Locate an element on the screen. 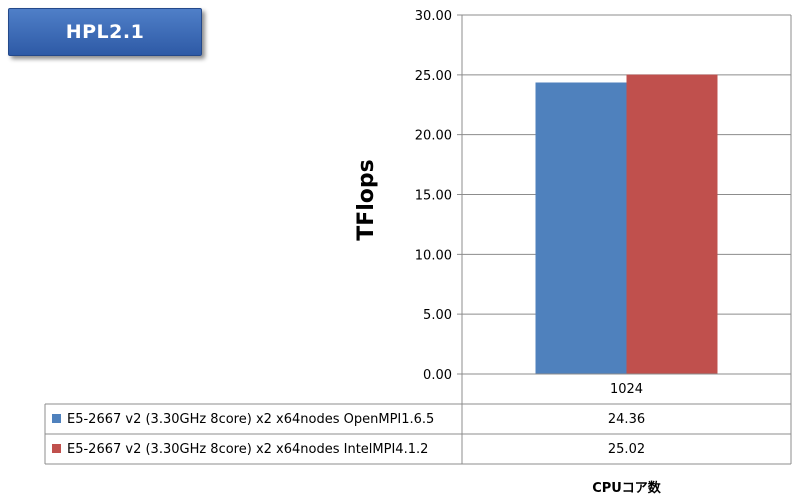 The height and width of the screenshot is (497, 800). data-value-label: 24.36 is located at coordinates (626, 419).